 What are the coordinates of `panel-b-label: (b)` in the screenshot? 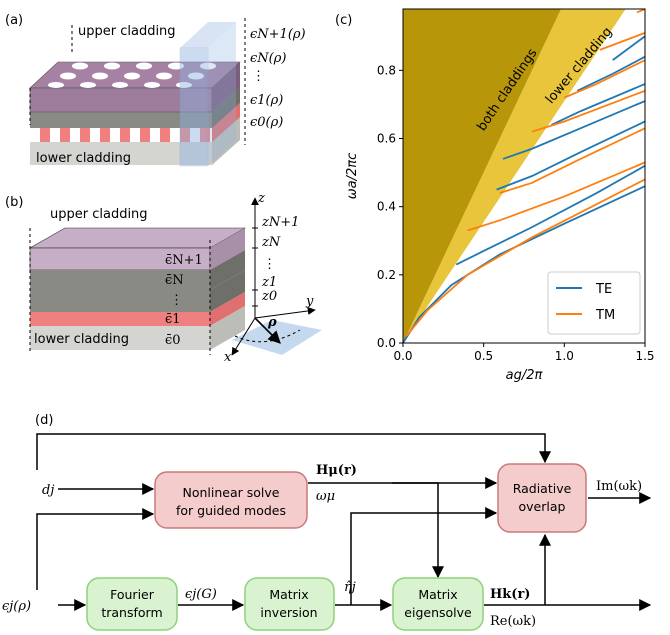 It's located at (14, 202).